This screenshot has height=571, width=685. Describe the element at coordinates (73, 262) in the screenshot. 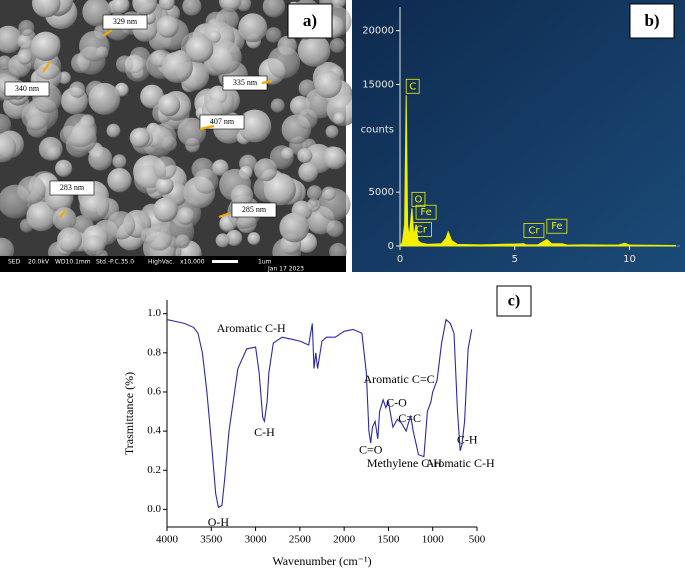

I see `info-text: WD10.1mm` at that location.